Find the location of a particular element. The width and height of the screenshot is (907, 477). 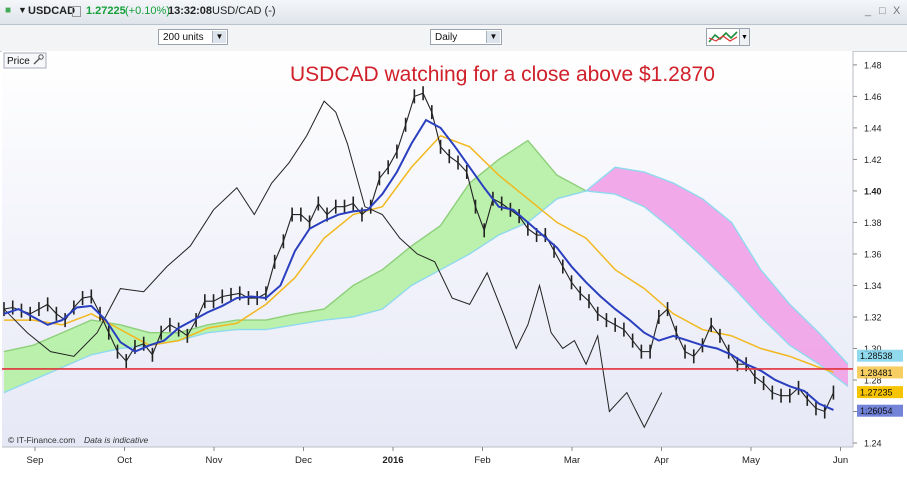

y-tick-label: 1.42 is located at coordinates (873, 160).